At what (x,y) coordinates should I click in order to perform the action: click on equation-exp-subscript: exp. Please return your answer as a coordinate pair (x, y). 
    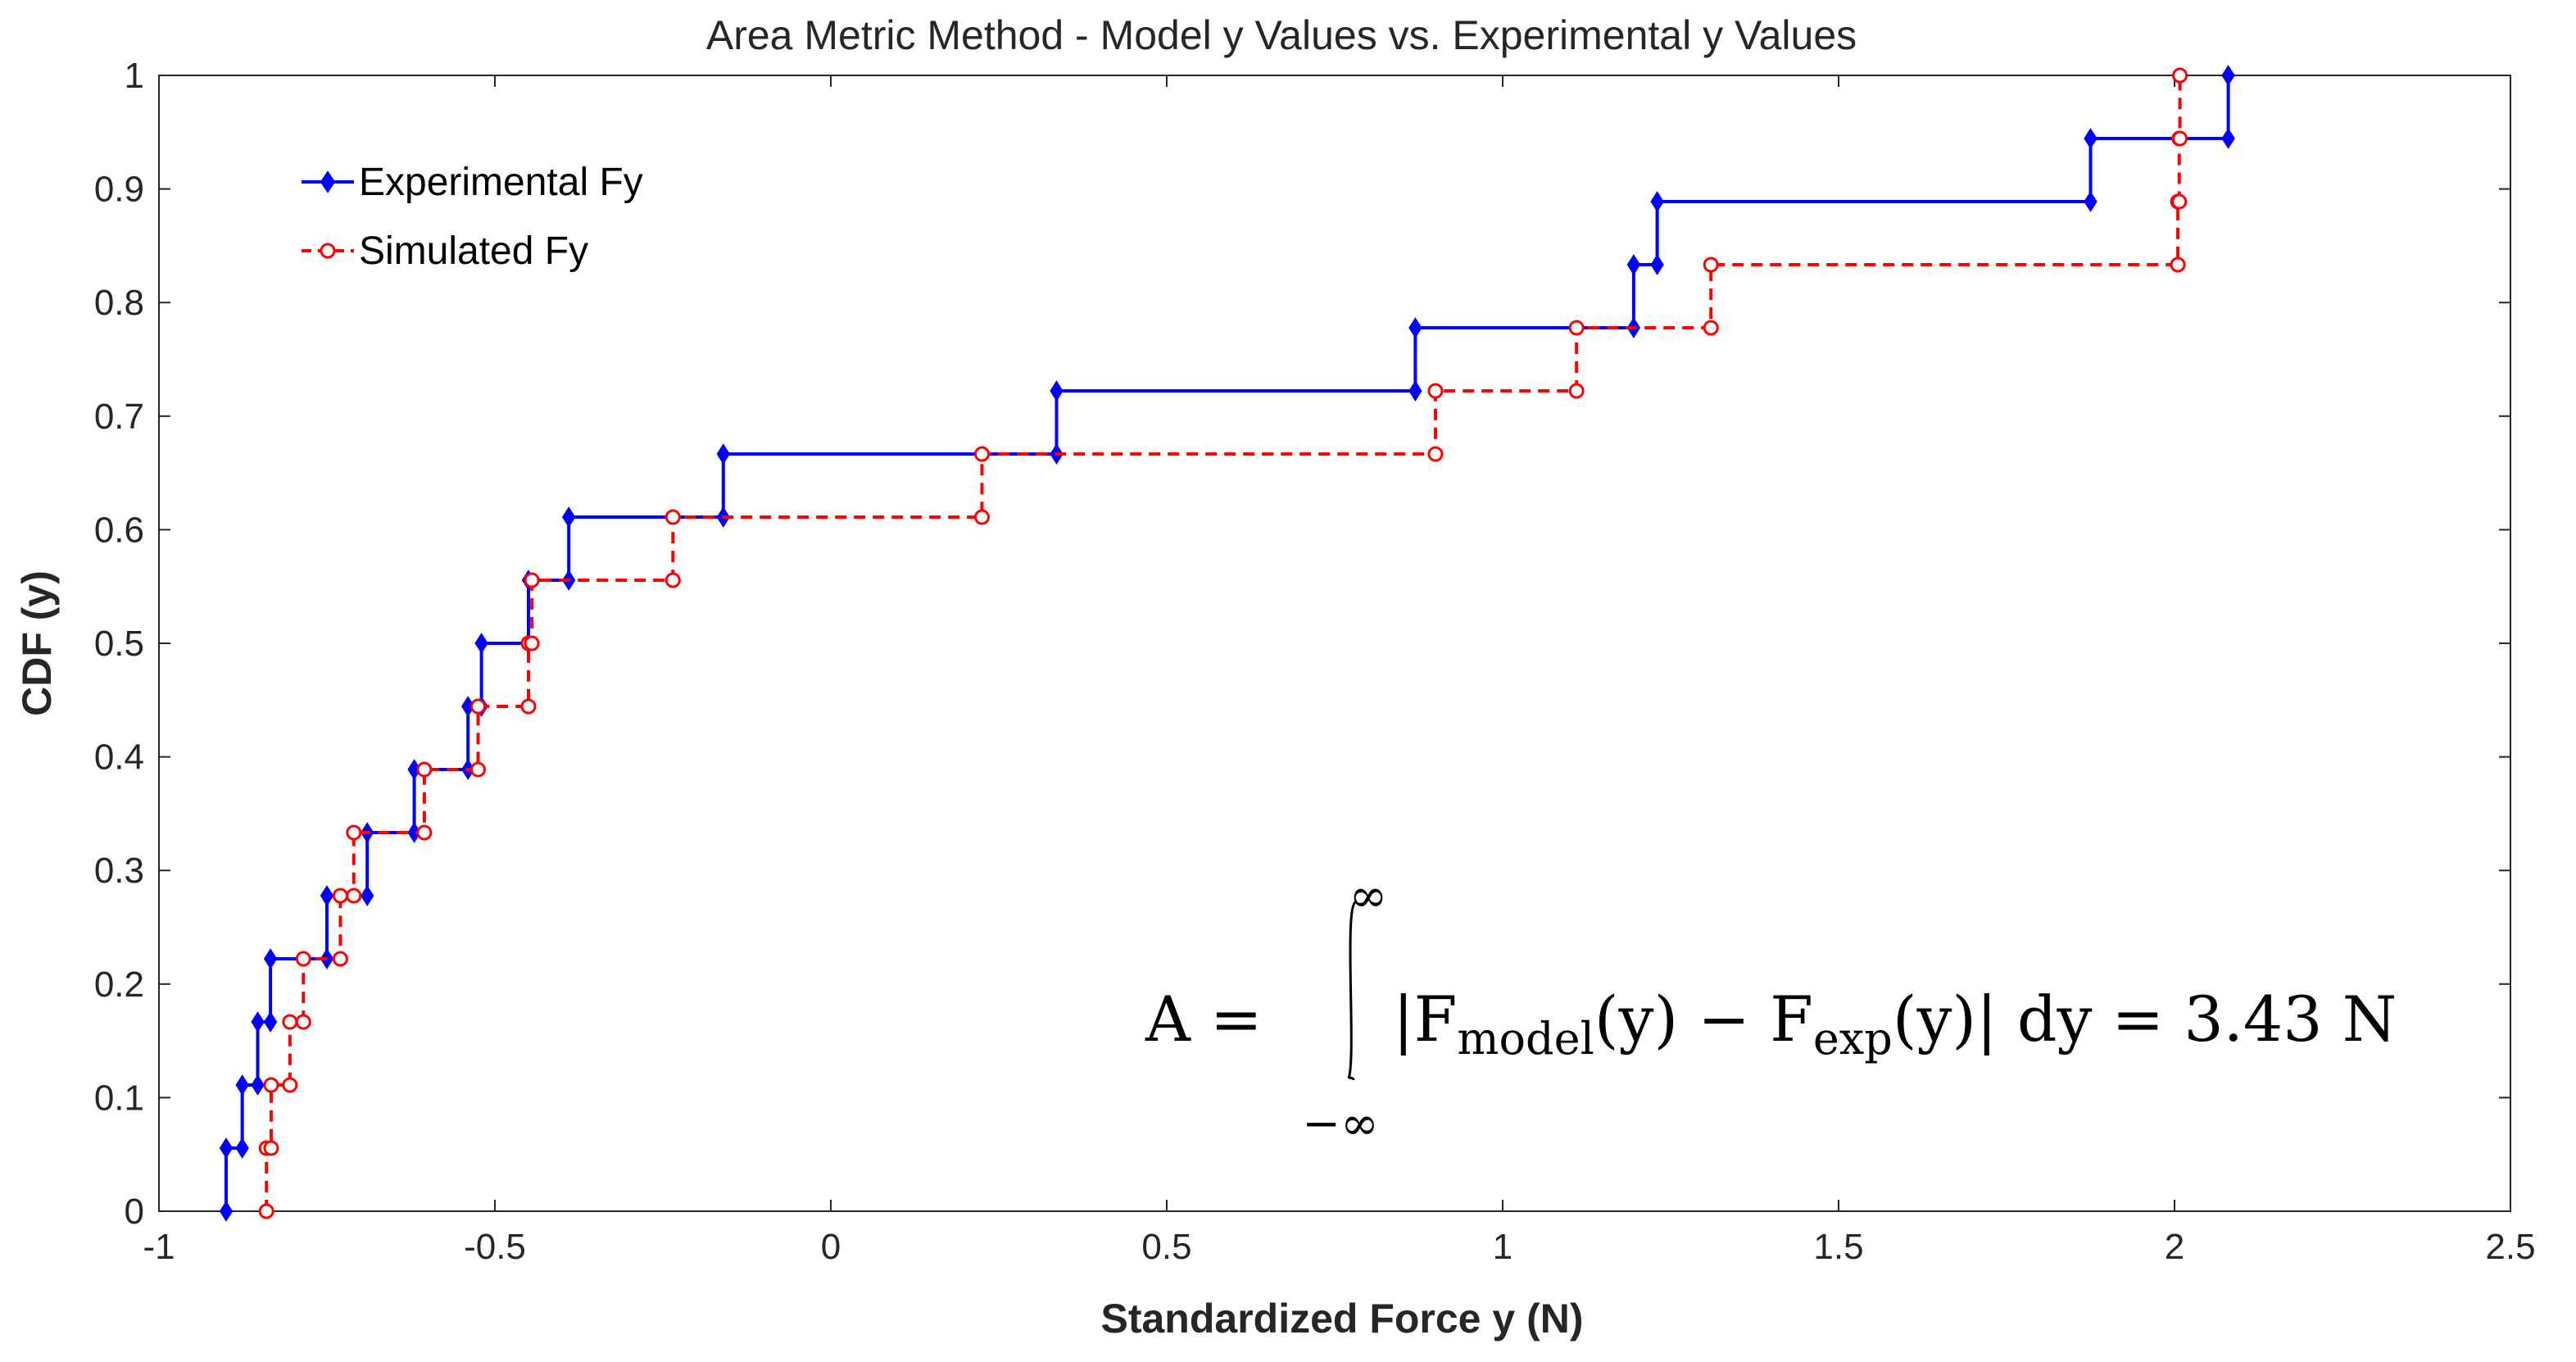
    Looking at the image, I should click on (1853, 1039).